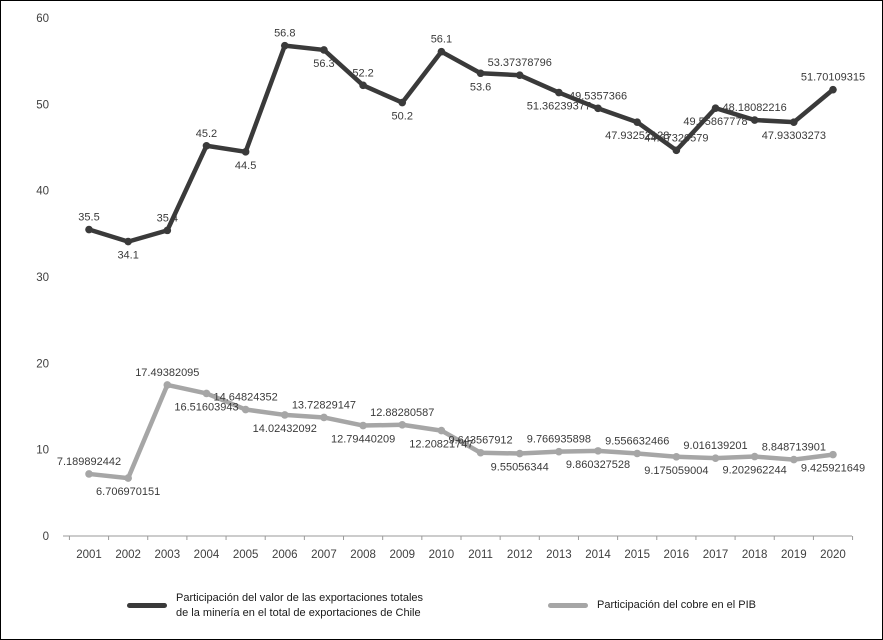 The height and width of the screenshot is (640, 883). What do you see at coordinates (168, 555) in the screenshot?
I see `x-tick-label: 2003` at bounding box center [168, 555].